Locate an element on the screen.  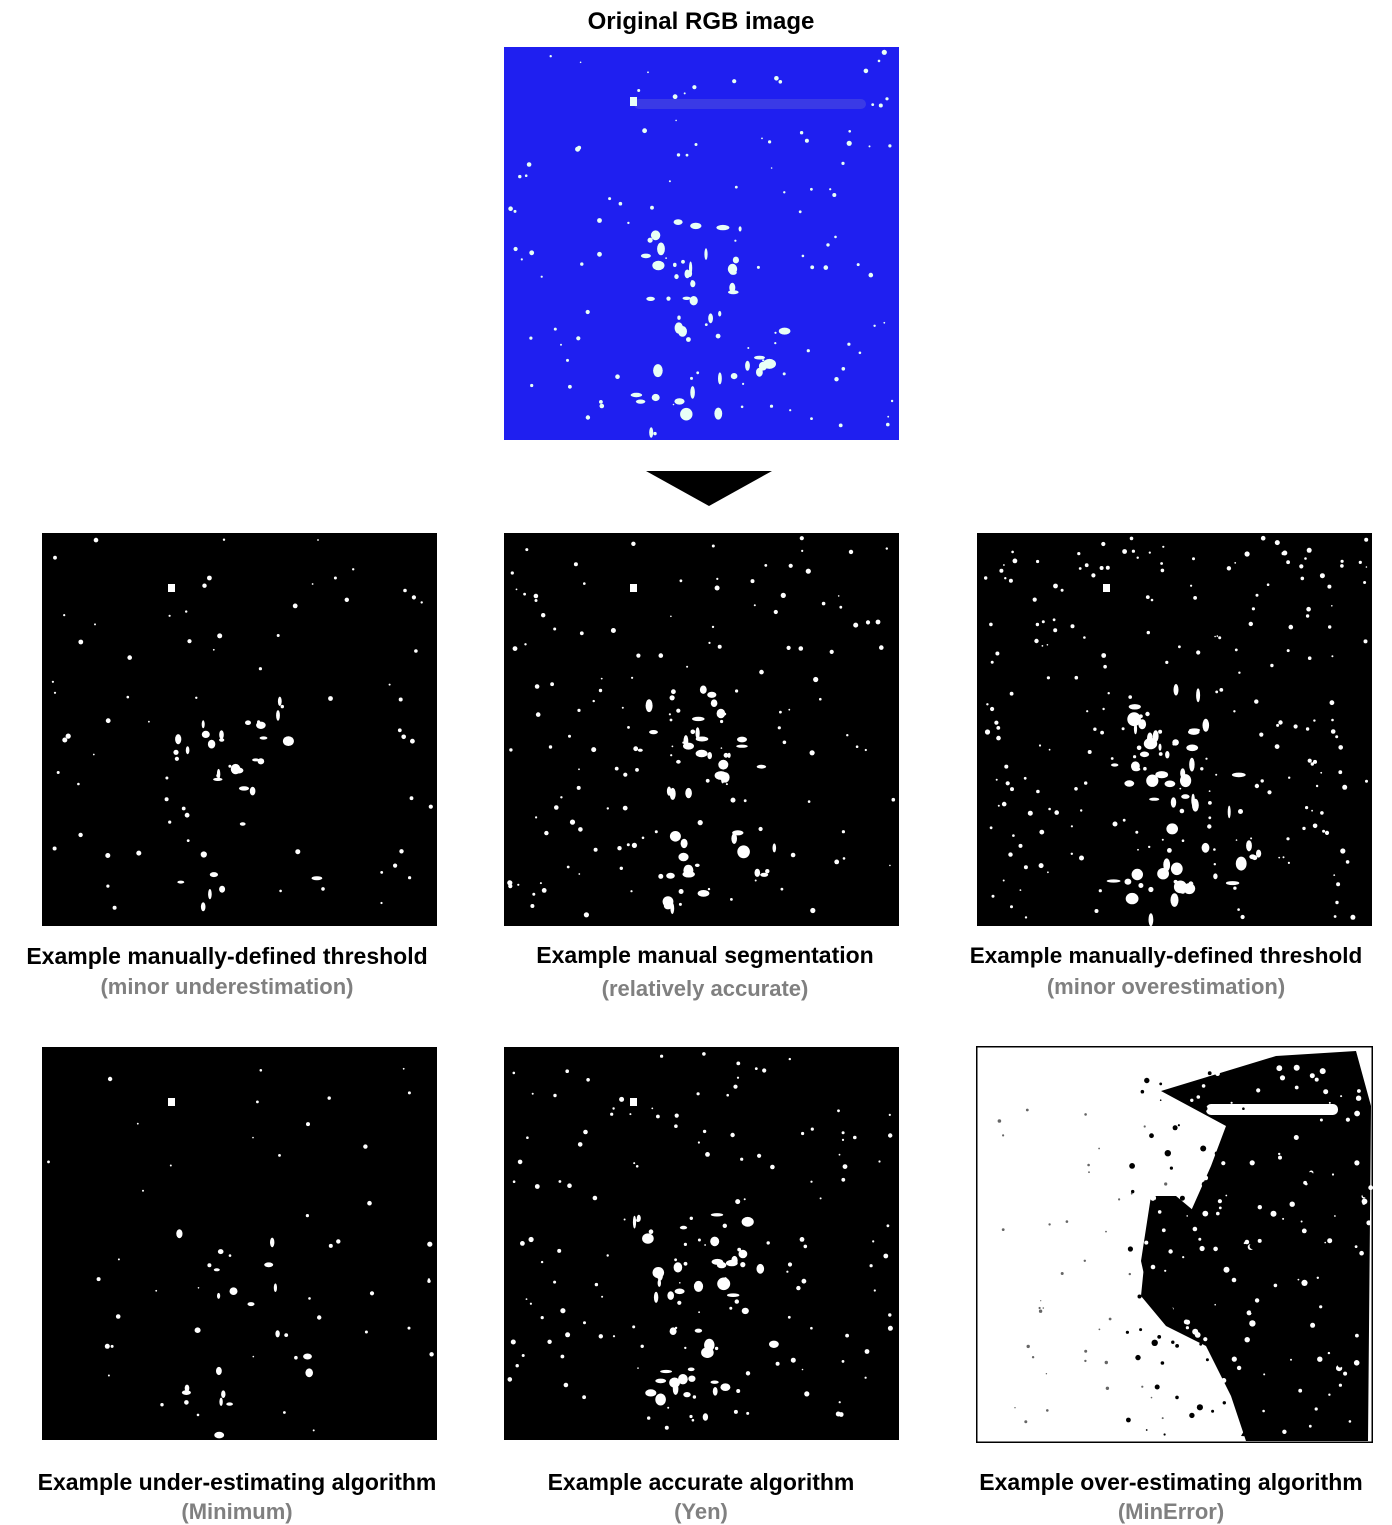
panel-title: Example accurate algorithm is located at coordinates (701, 1482).